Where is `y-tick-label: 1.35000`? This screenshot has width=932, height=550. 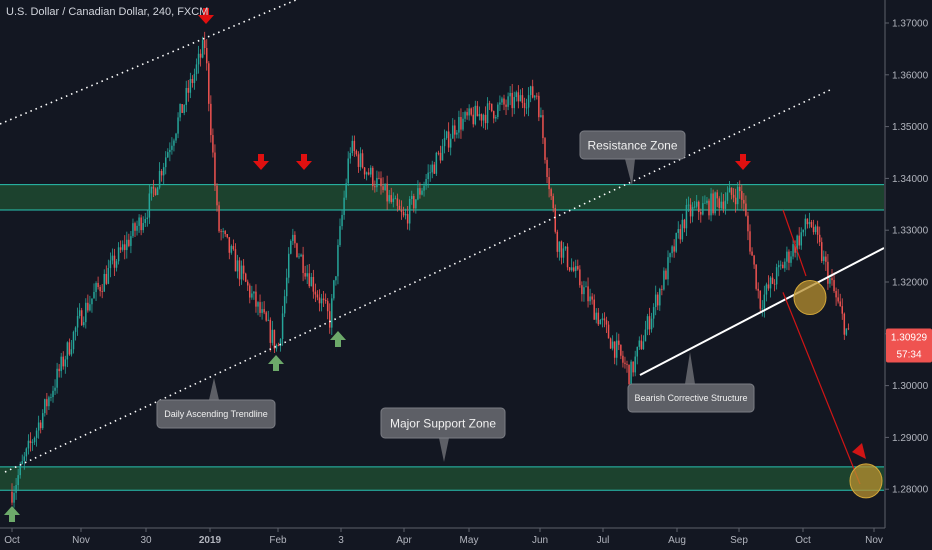
y-tick-label: 1.35000 is located at coordinates (910, 127).